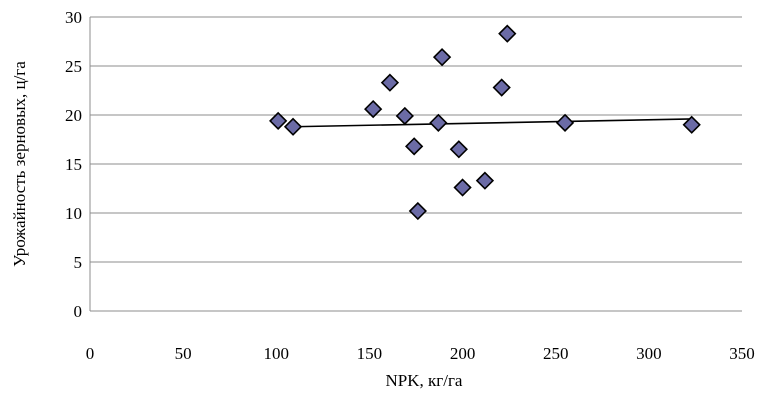  I want to click on y-tick-label: 15, so click(73, 164).